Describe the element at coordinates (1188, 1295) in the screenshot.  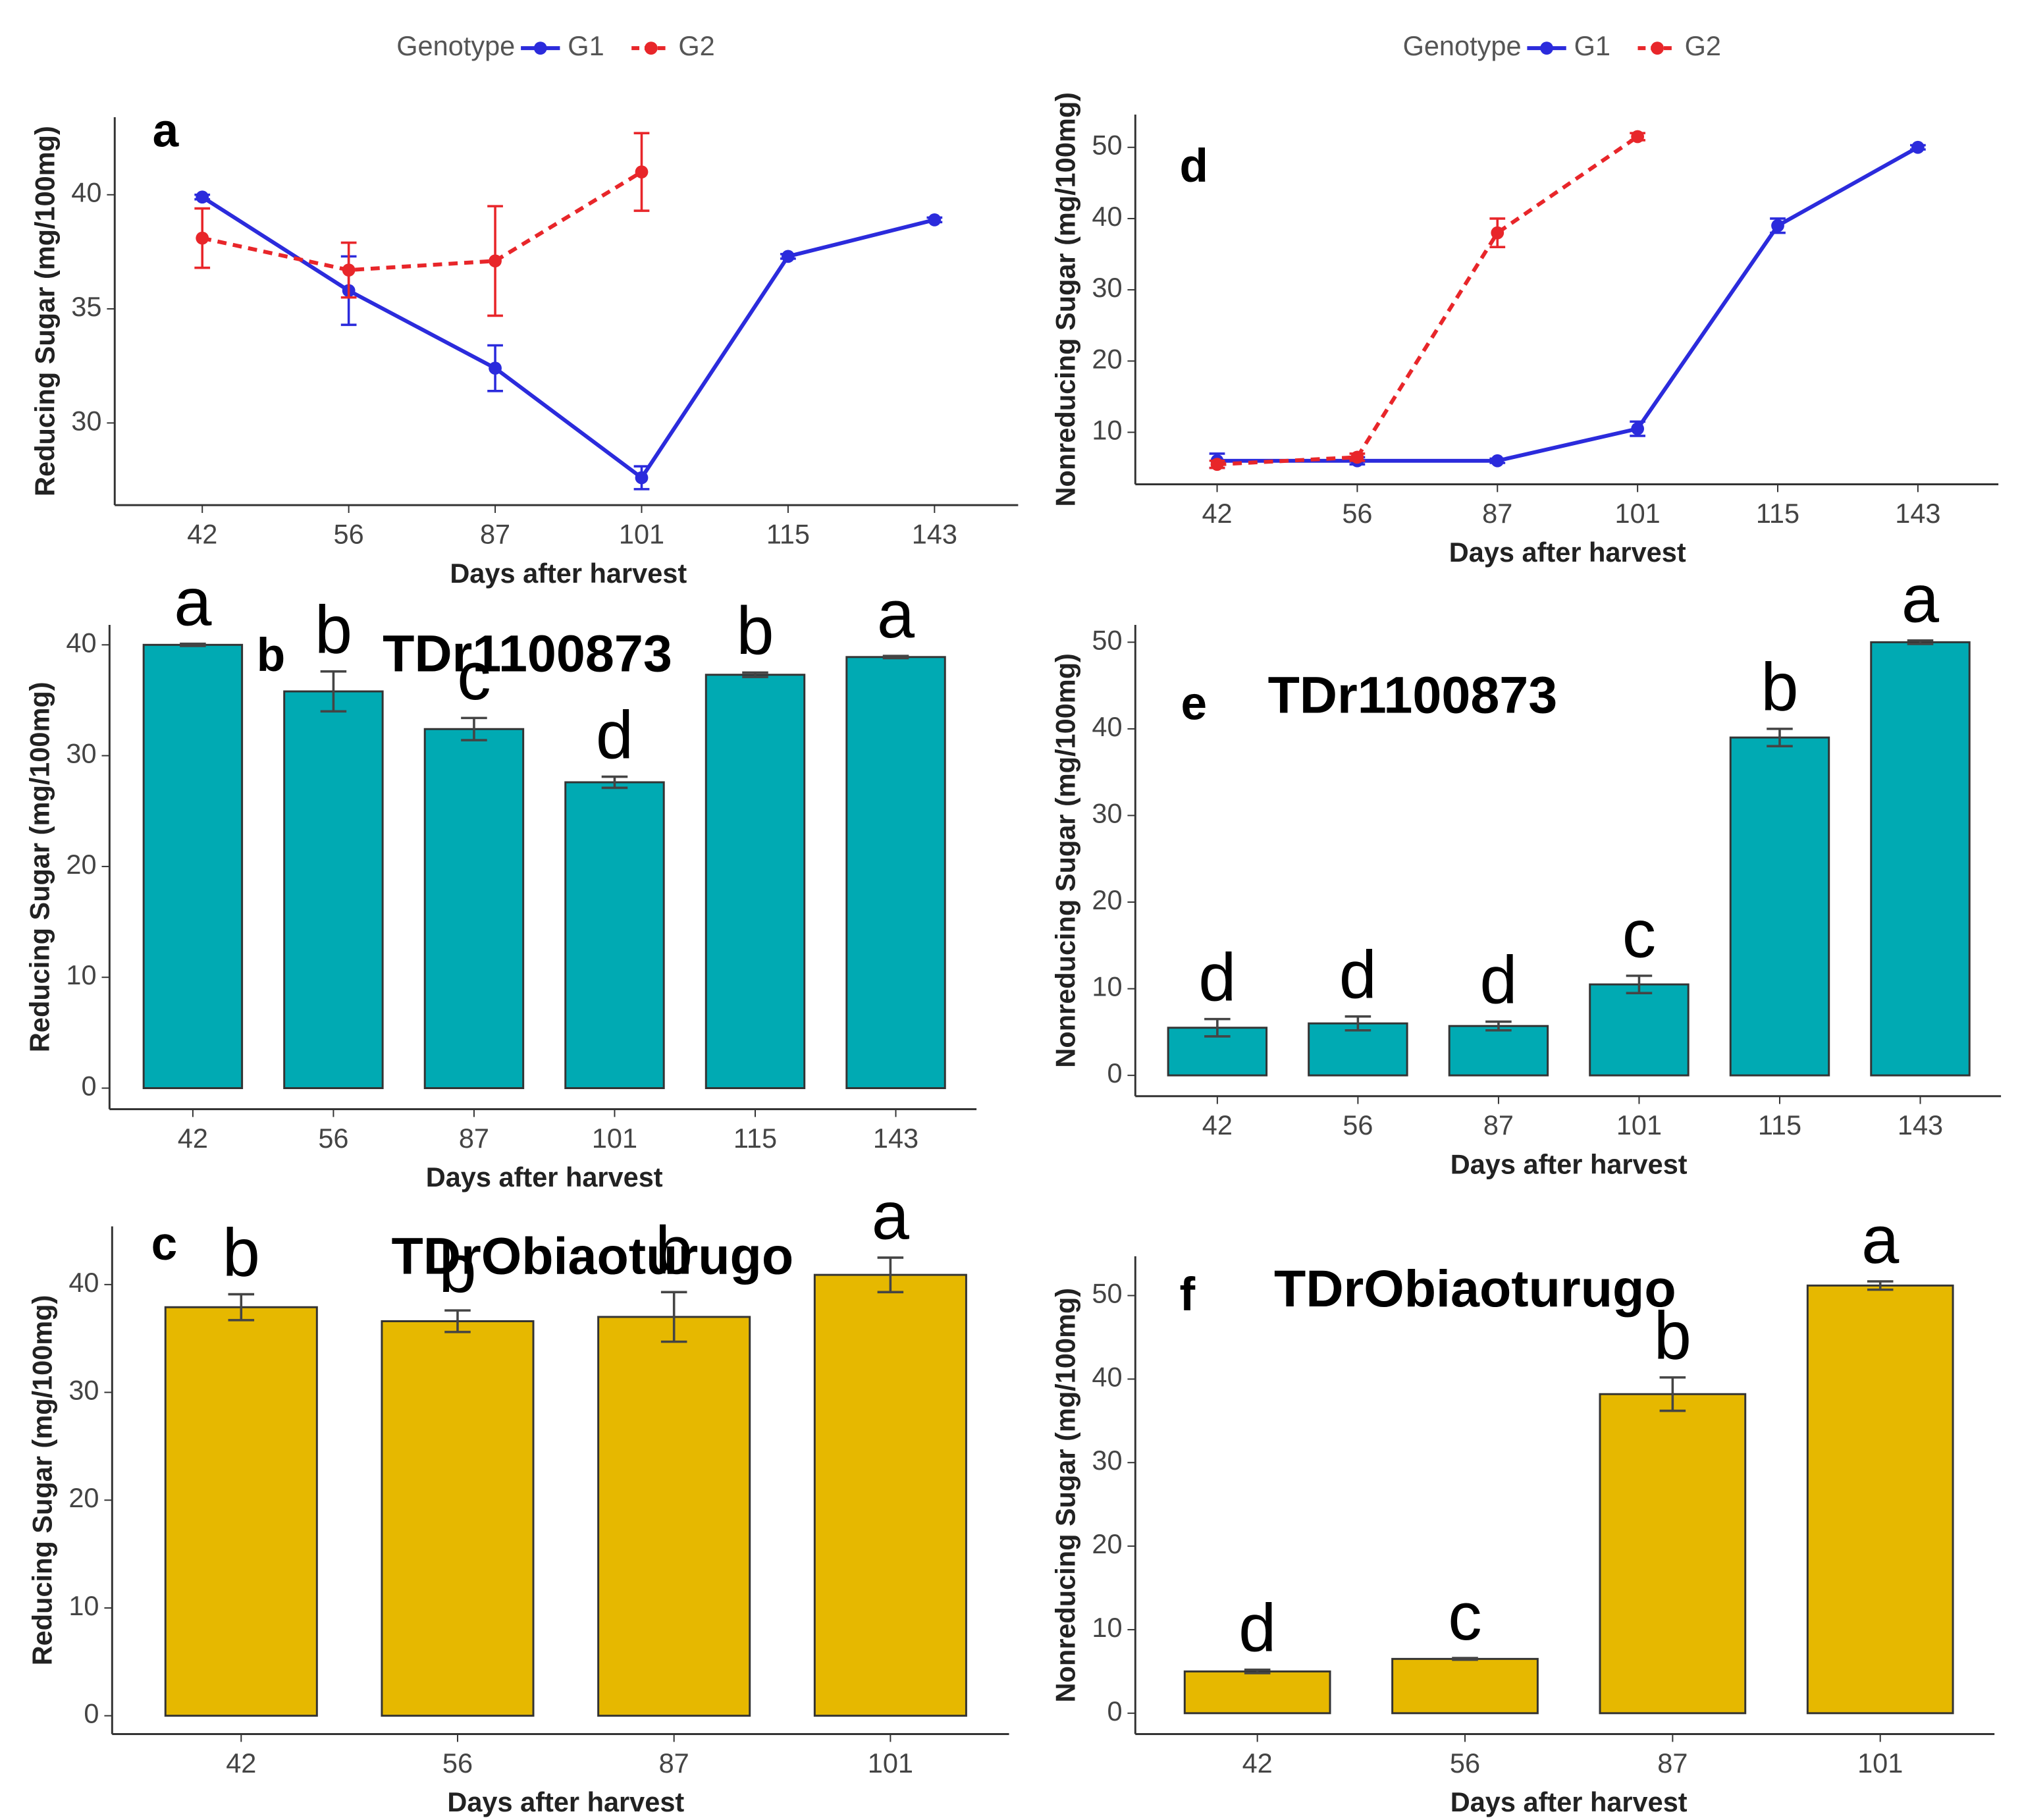
I see `panel-label: f` at that location.